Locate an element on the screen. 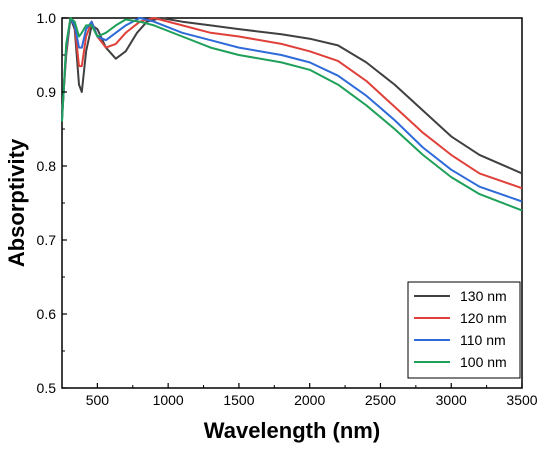 The width and height of the screenshot is (550, 450). y-tick-label: 1.0 is located at coordinates (47, 18).